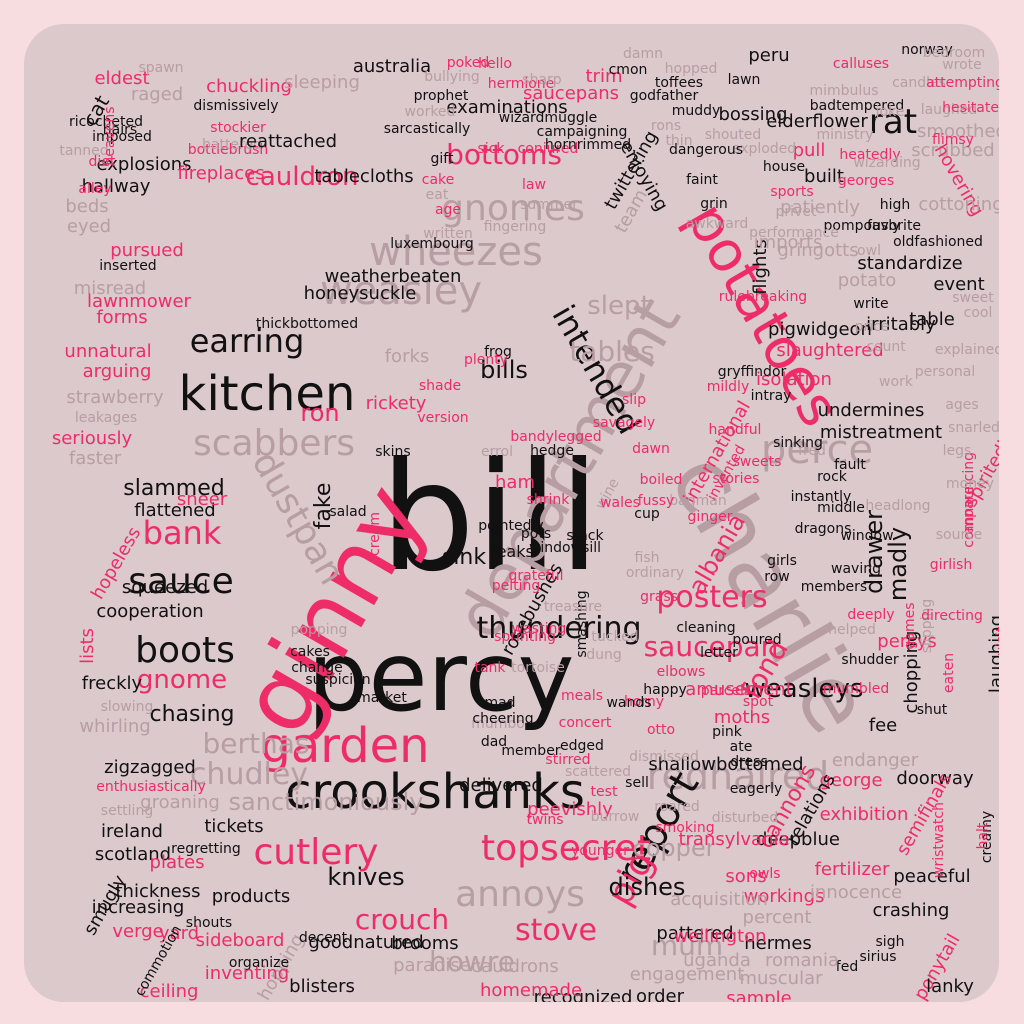 The height and width of the screenshot is (1024, 1024). Describe the element at coordinates (588, 145) in the screenshot. I see `cloud-word: hornrimmed` at that location.